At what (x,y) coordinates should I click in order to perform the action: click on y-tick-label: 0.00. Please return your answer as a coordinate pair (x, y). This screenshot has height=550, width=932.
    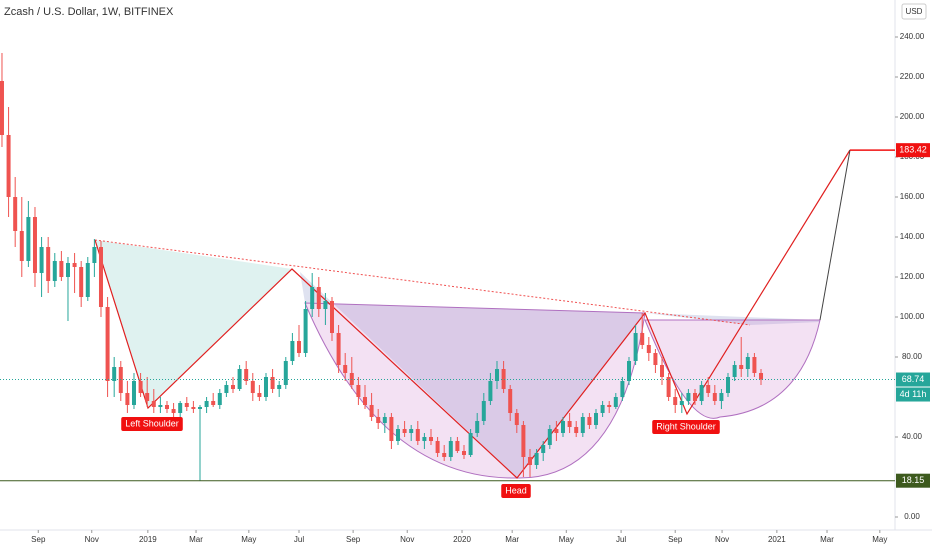
    Looking at the image, I should click on (912, 516).